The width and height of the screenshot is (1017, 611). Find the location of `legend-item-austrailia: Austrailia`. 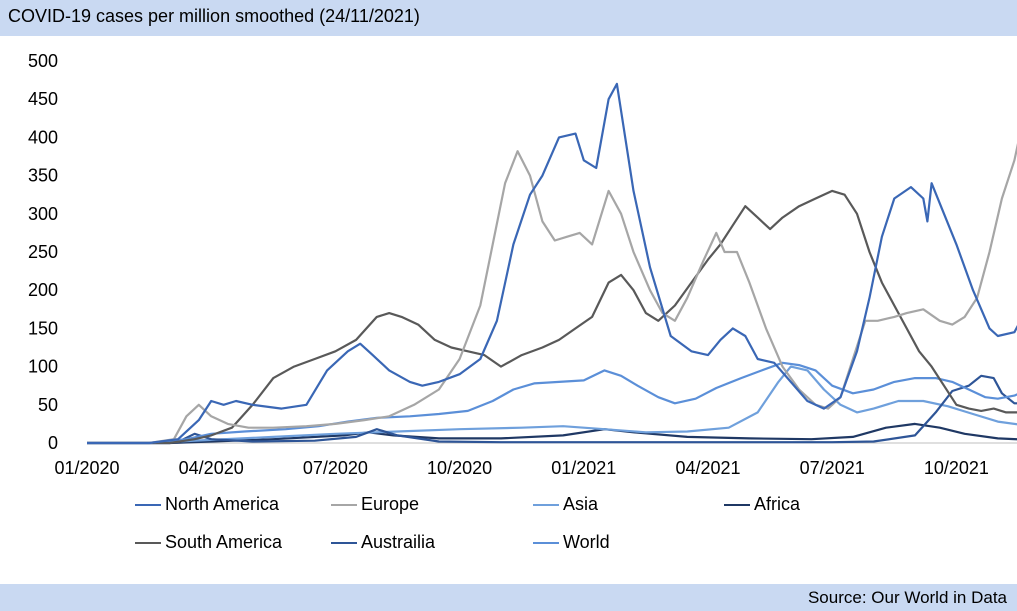

legend-item-austrailia: Austrailia is located at coordinates (383, 542).